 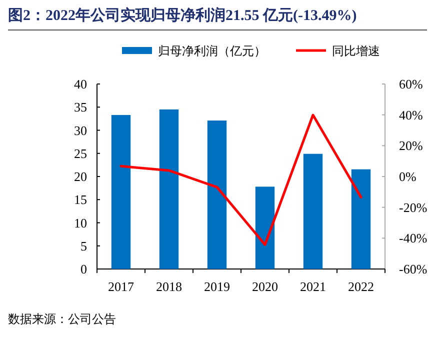 I want to click on y-tick-label: 30, so click(x=80, y=130).